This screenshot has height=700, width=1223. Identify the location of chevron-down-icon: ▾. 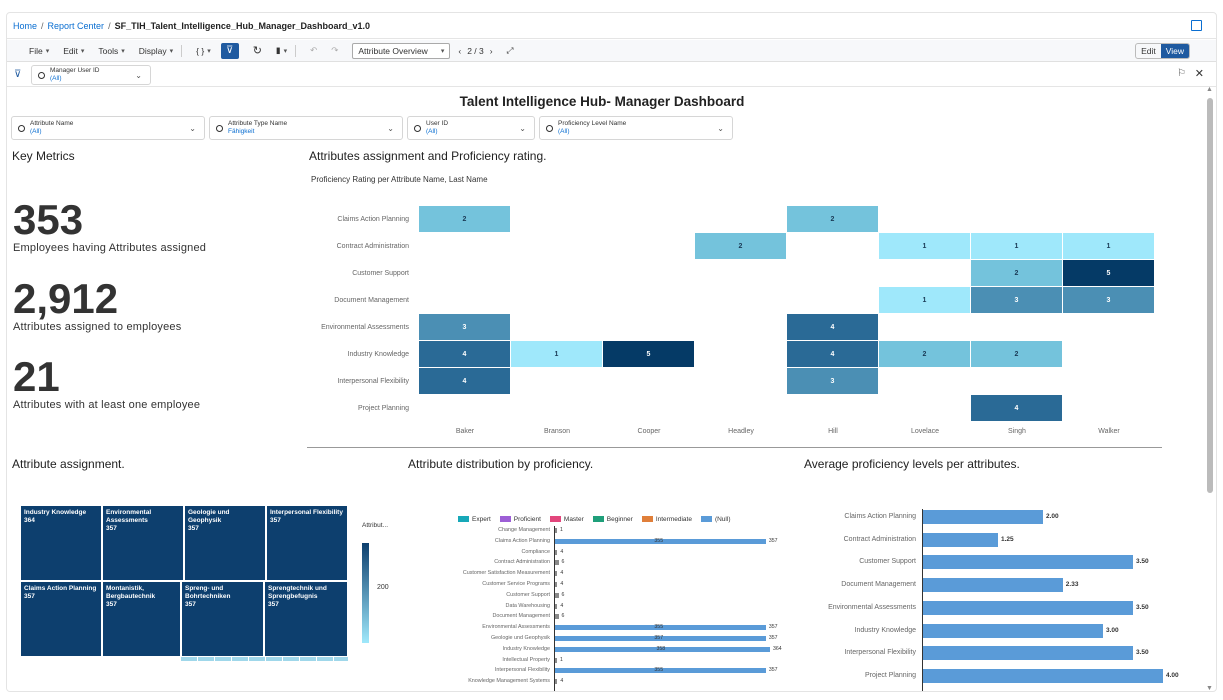
(123, 51).